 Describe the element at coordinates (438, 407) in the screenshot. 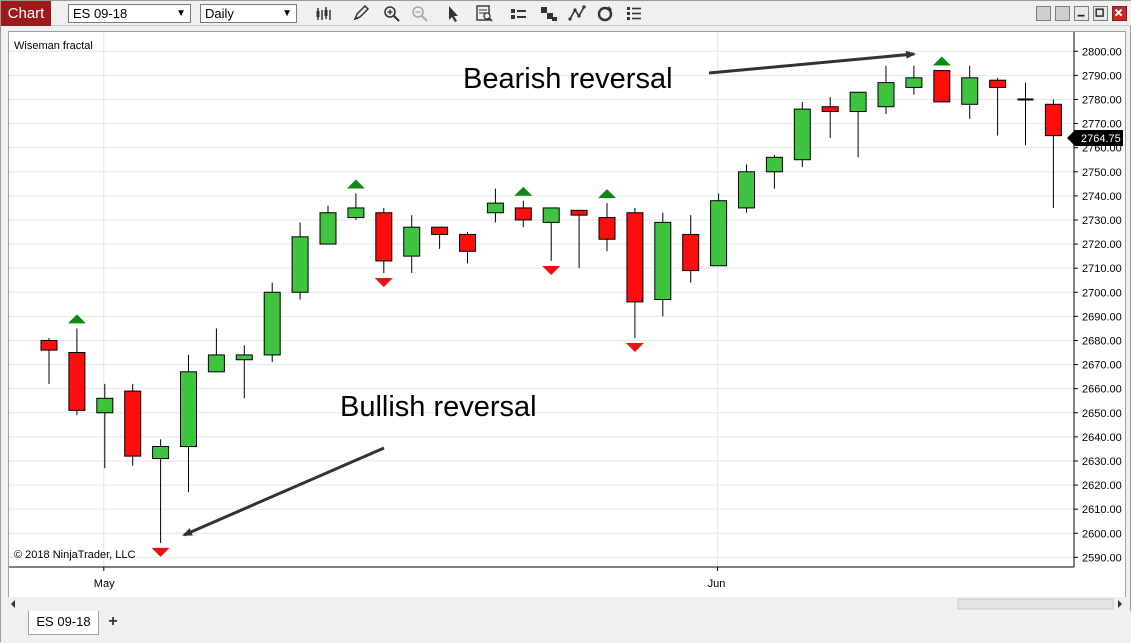

I see `bullish-reversal-label: Bullish reversal` at that location.